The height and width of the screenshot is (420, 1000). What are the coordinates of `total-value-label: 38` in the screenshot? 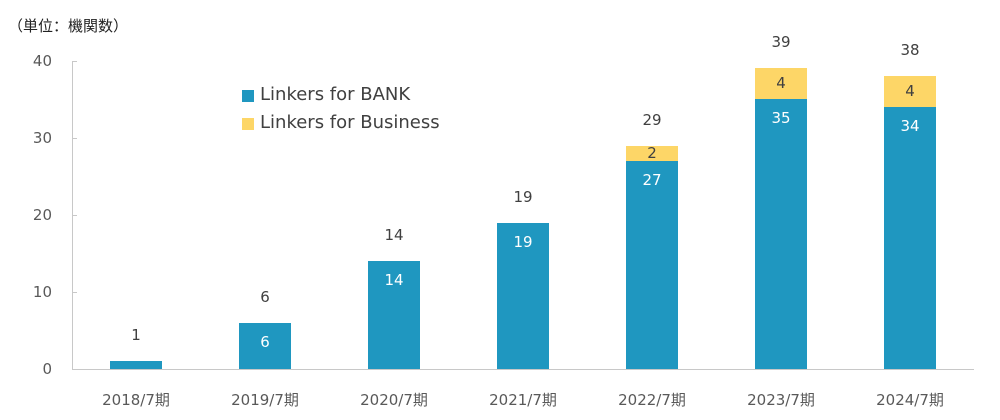 It's located at (910, 50).